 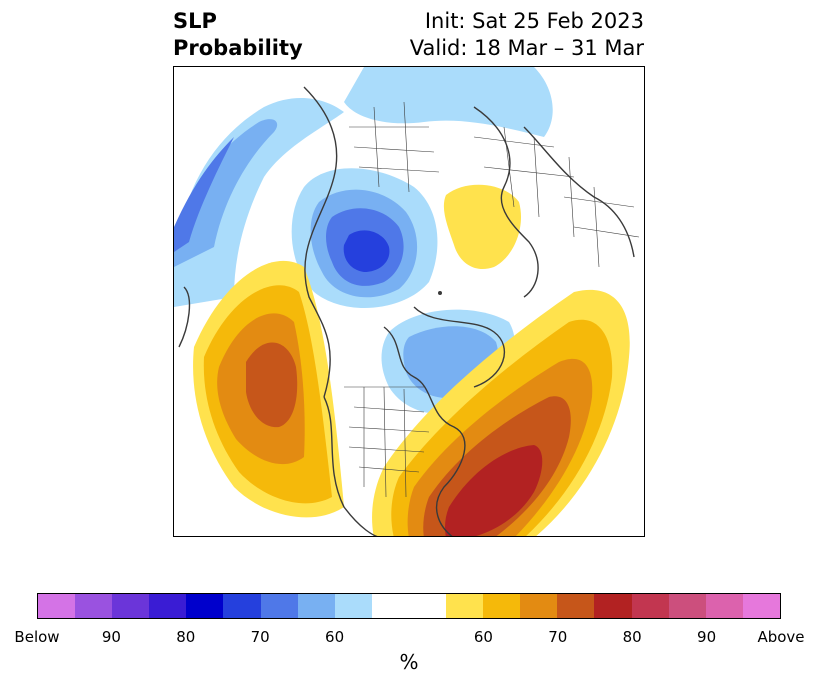 I want to click on below-region-arctic-core, so click(x=366, y=251).